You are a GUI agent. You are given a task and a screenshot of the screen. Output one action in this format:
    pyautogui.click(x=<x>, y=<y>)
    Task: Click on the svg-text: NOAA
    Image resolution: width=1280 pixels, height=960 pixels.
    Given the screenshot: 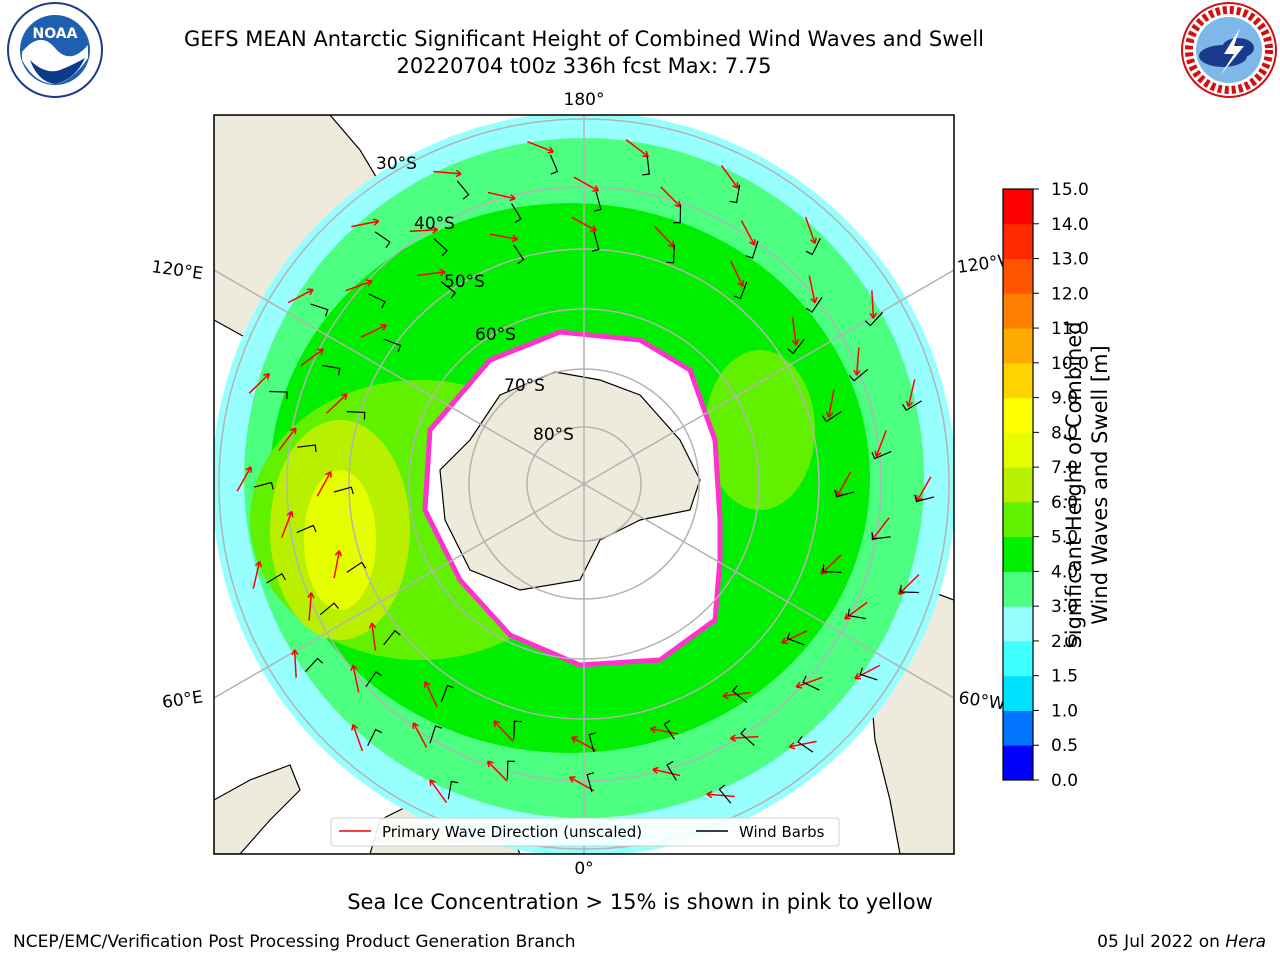 What is the action you would take?
    pyautogui.click(x=55, y=34)
    